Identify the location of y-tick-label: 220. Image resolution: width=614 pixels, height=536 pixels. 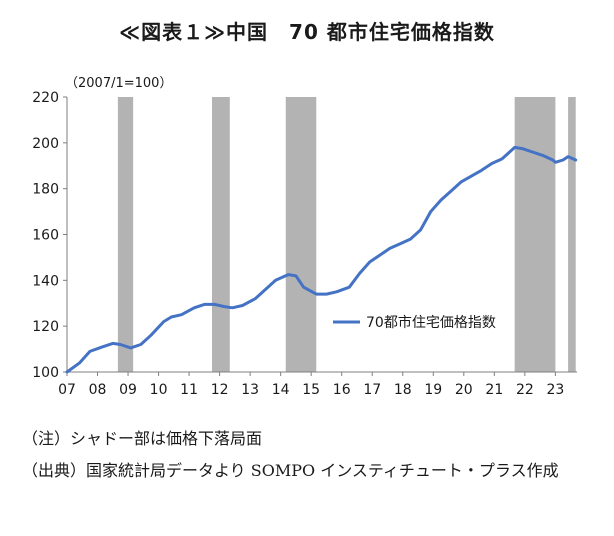
(45, 98).